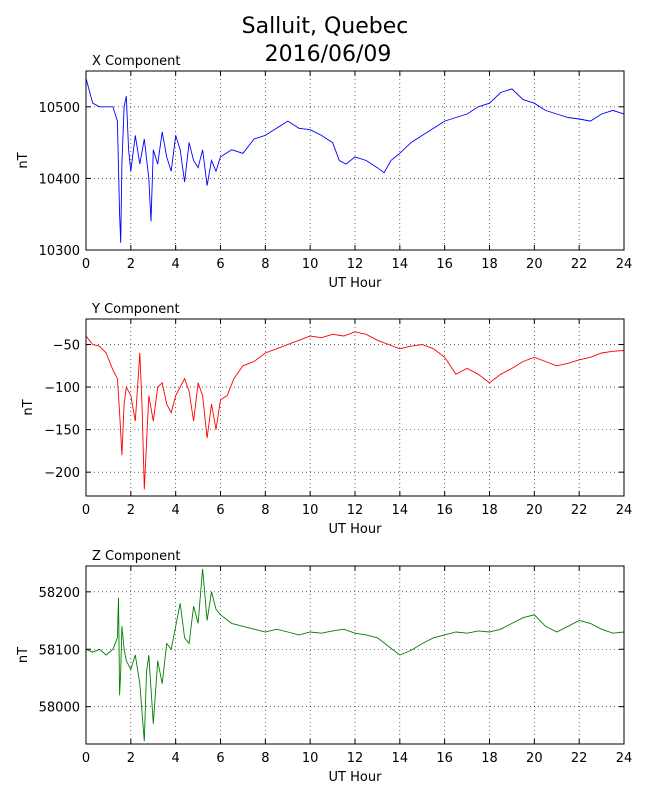 This screenshot has width=650, height=800. Describe the element at coordinates (136, 556) in the screenshot. I see `panel-title: Z Component` at that location.